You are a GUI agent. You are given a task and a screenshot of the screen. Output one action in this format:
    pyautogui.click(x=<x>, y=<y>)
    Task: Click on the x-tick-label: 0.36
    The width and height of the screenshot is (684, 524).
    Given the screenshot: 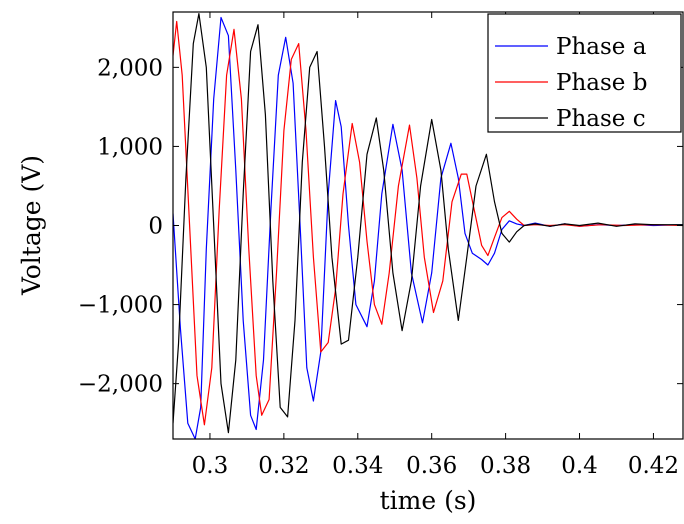 What is the action you would take?
    pyautogui.click(x=431, y=466)
    